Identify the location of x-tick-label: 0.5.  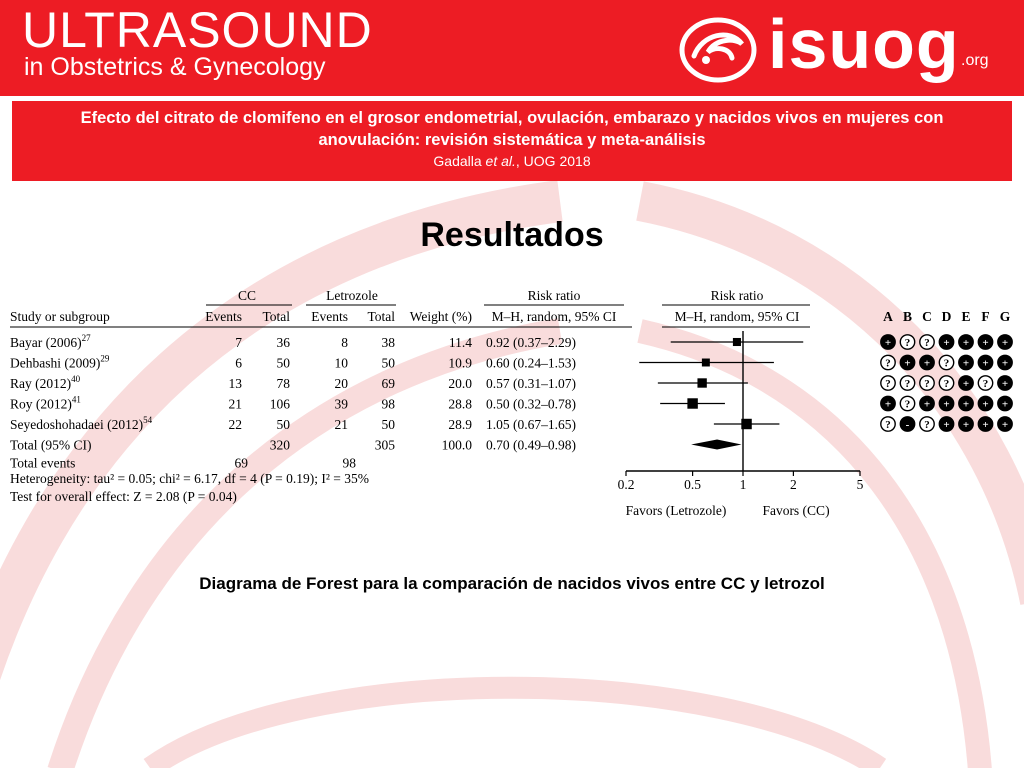
(692, 484).